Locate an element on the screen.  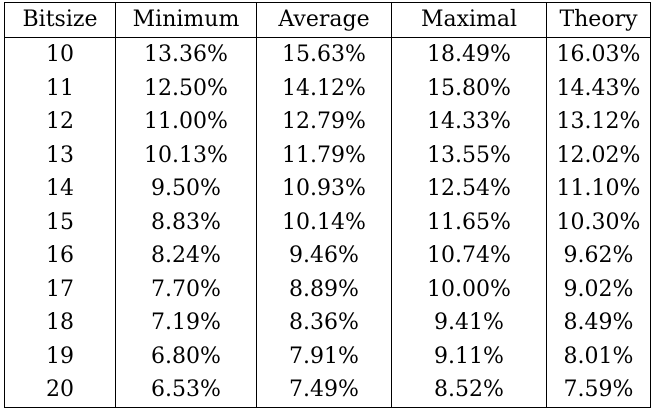
table-row: 16 8.24% 9.46% 10.74% 9.62% is located at coordinates (327, 256).